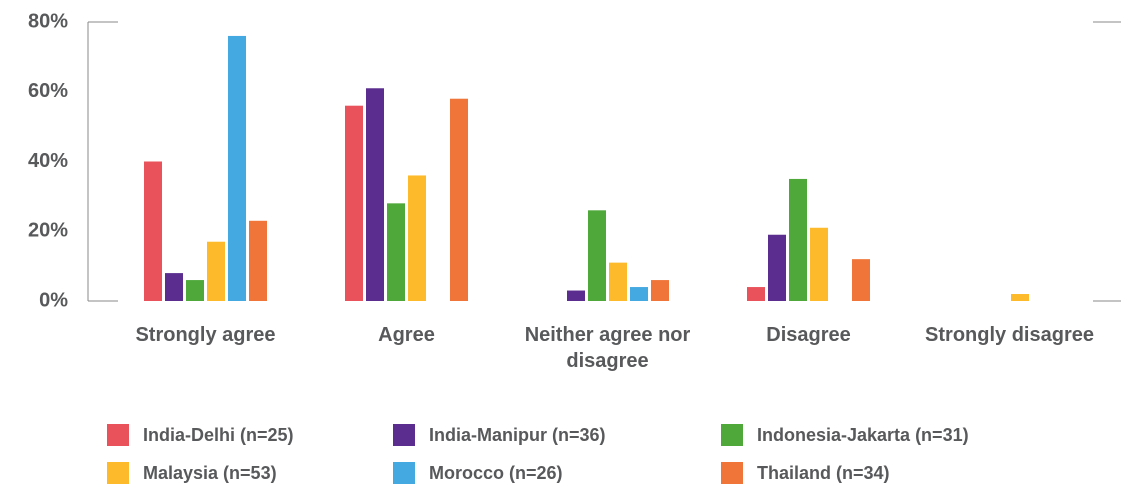 This screenshot has height=497, width=1121. What do you see at coordinates (53, 300) in the screenshot?
I see `y-tick-label: 0%` at bounding box center [53, 300].